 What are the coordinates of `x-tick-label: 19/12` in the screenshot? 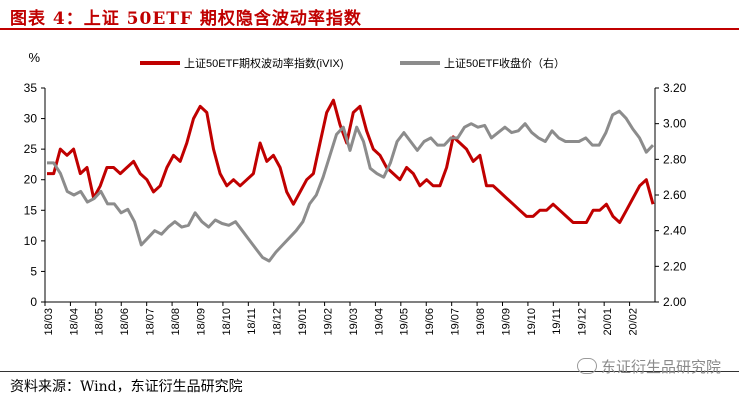 It's located at (583, 322).